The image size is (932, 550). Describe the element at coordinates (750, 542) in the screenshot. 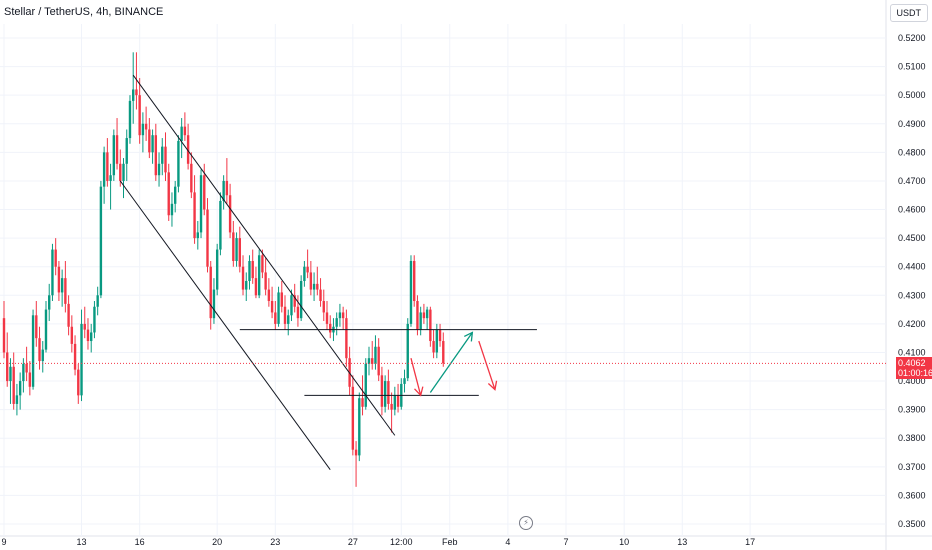

I see `time-tick-label: 17` at that location.